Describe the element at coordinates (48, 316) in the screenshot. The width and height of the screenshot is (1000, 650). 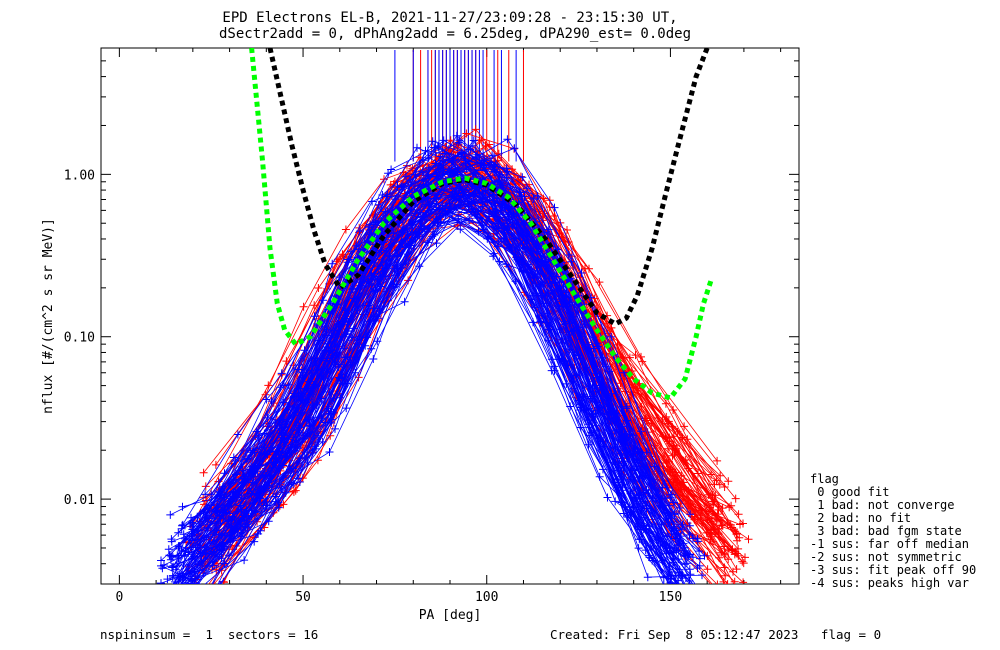
I see `y-axis-label: nflux [#/(cm^2 s sr MeV)]` at that location.